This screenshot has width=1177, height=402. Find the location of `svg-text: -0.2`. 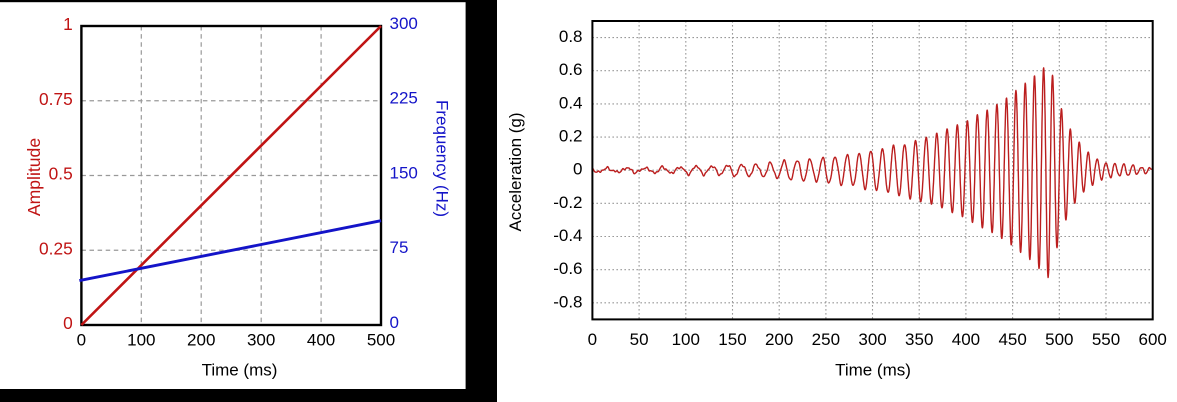

svg-text: -0.2 is located at coordinates (567, 202).